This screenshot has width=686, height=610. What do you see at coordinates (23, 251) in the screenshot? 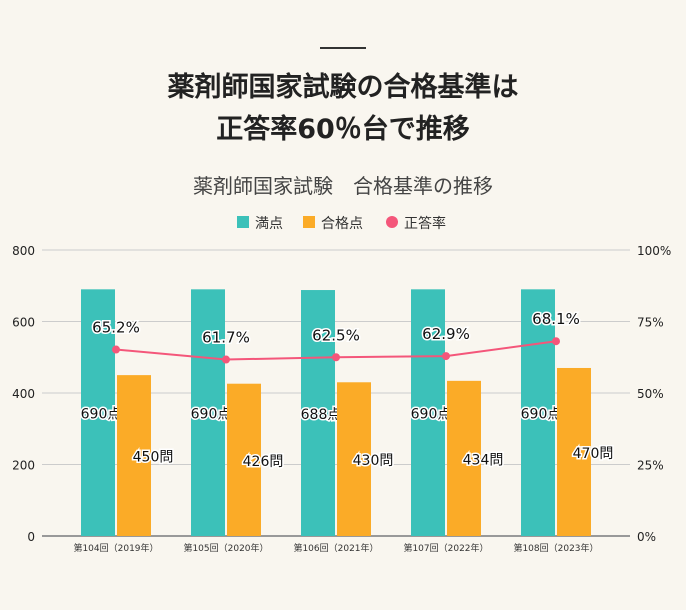
I see `y-tick-label: 800` at bounding box center [23, 251].